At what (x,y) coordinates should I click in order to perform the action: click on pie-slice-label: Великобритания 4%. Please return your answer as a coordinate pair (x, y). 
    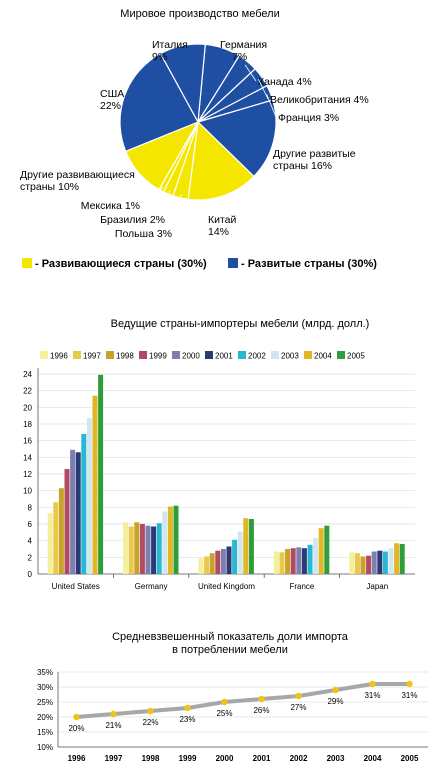
    Looking at the image, I should click on (319, 100).